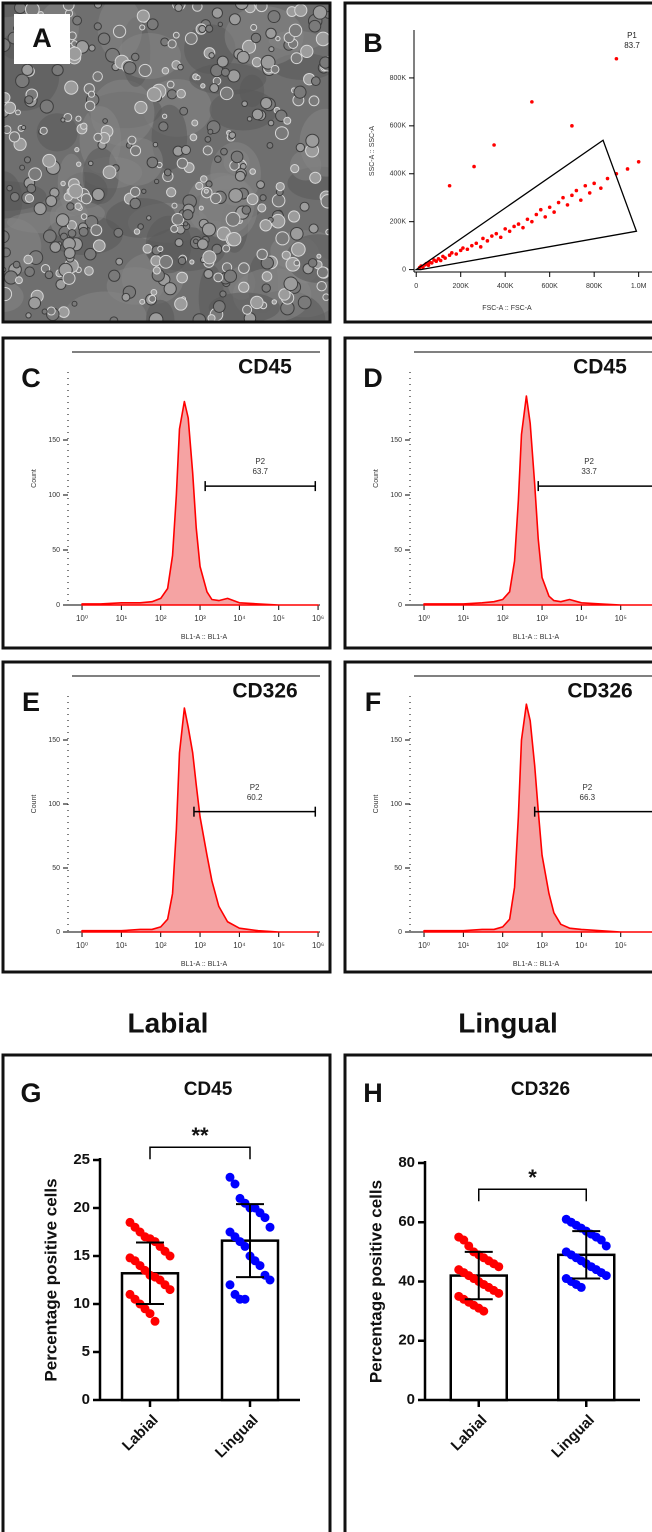 The width and height of the screenshot is (652, 1532). I want to click on x-tick-label: 10², so click(161, 618).